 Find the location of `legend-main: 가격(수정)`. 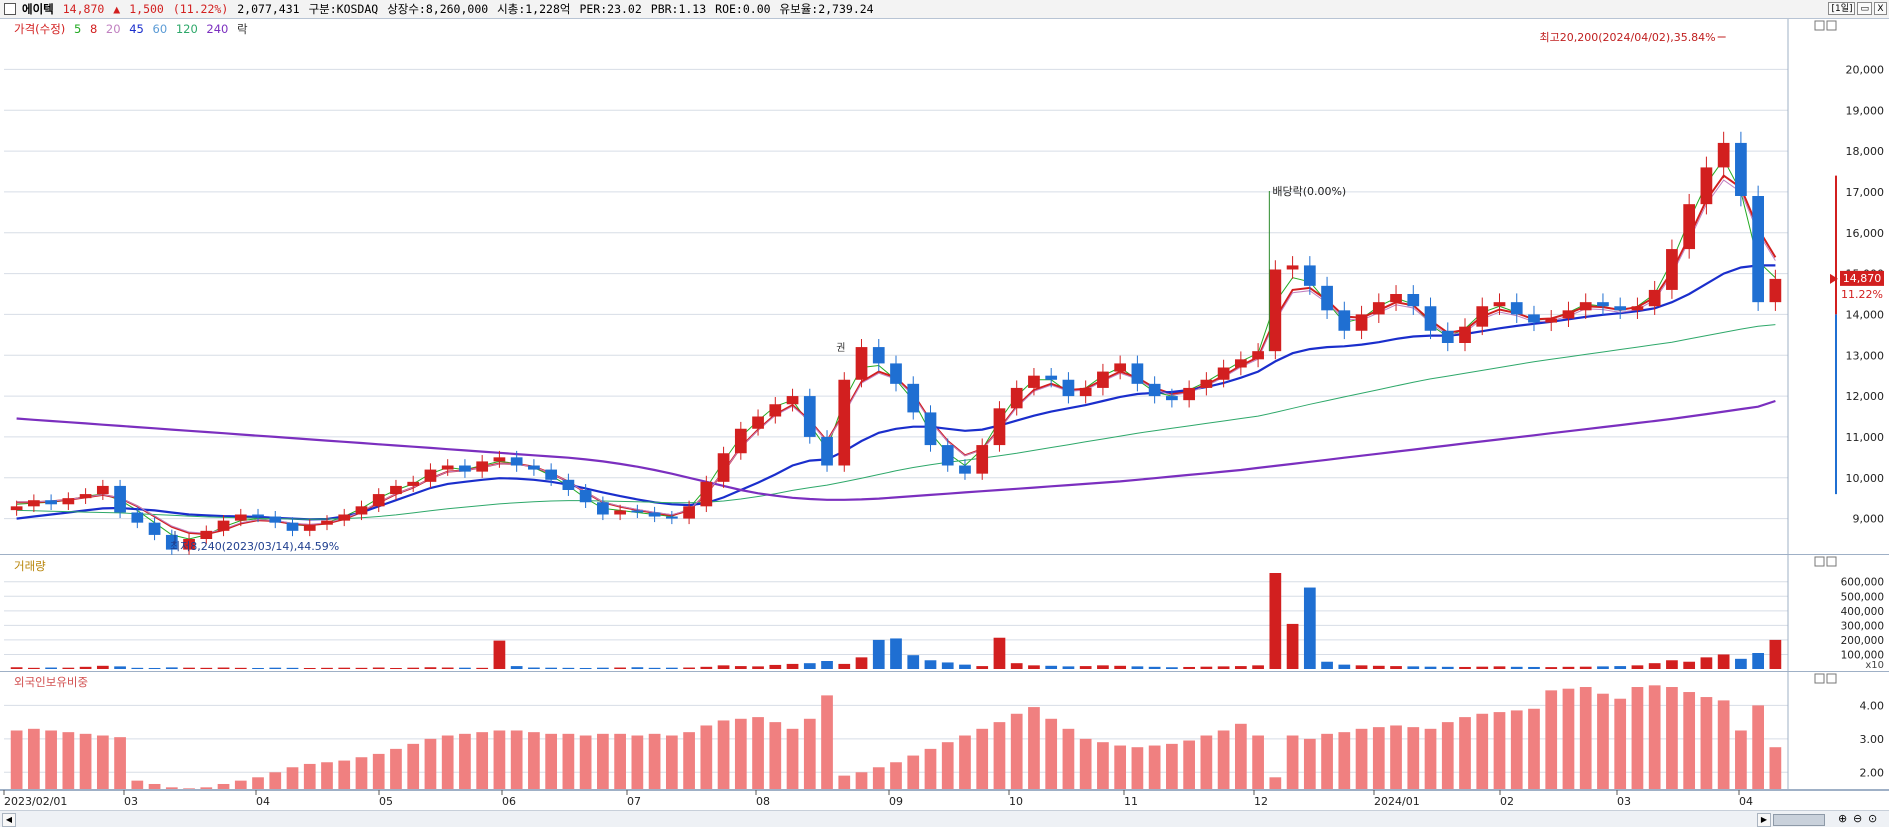

legend-main: 가격(수정) is located at coordinates (40, 29).